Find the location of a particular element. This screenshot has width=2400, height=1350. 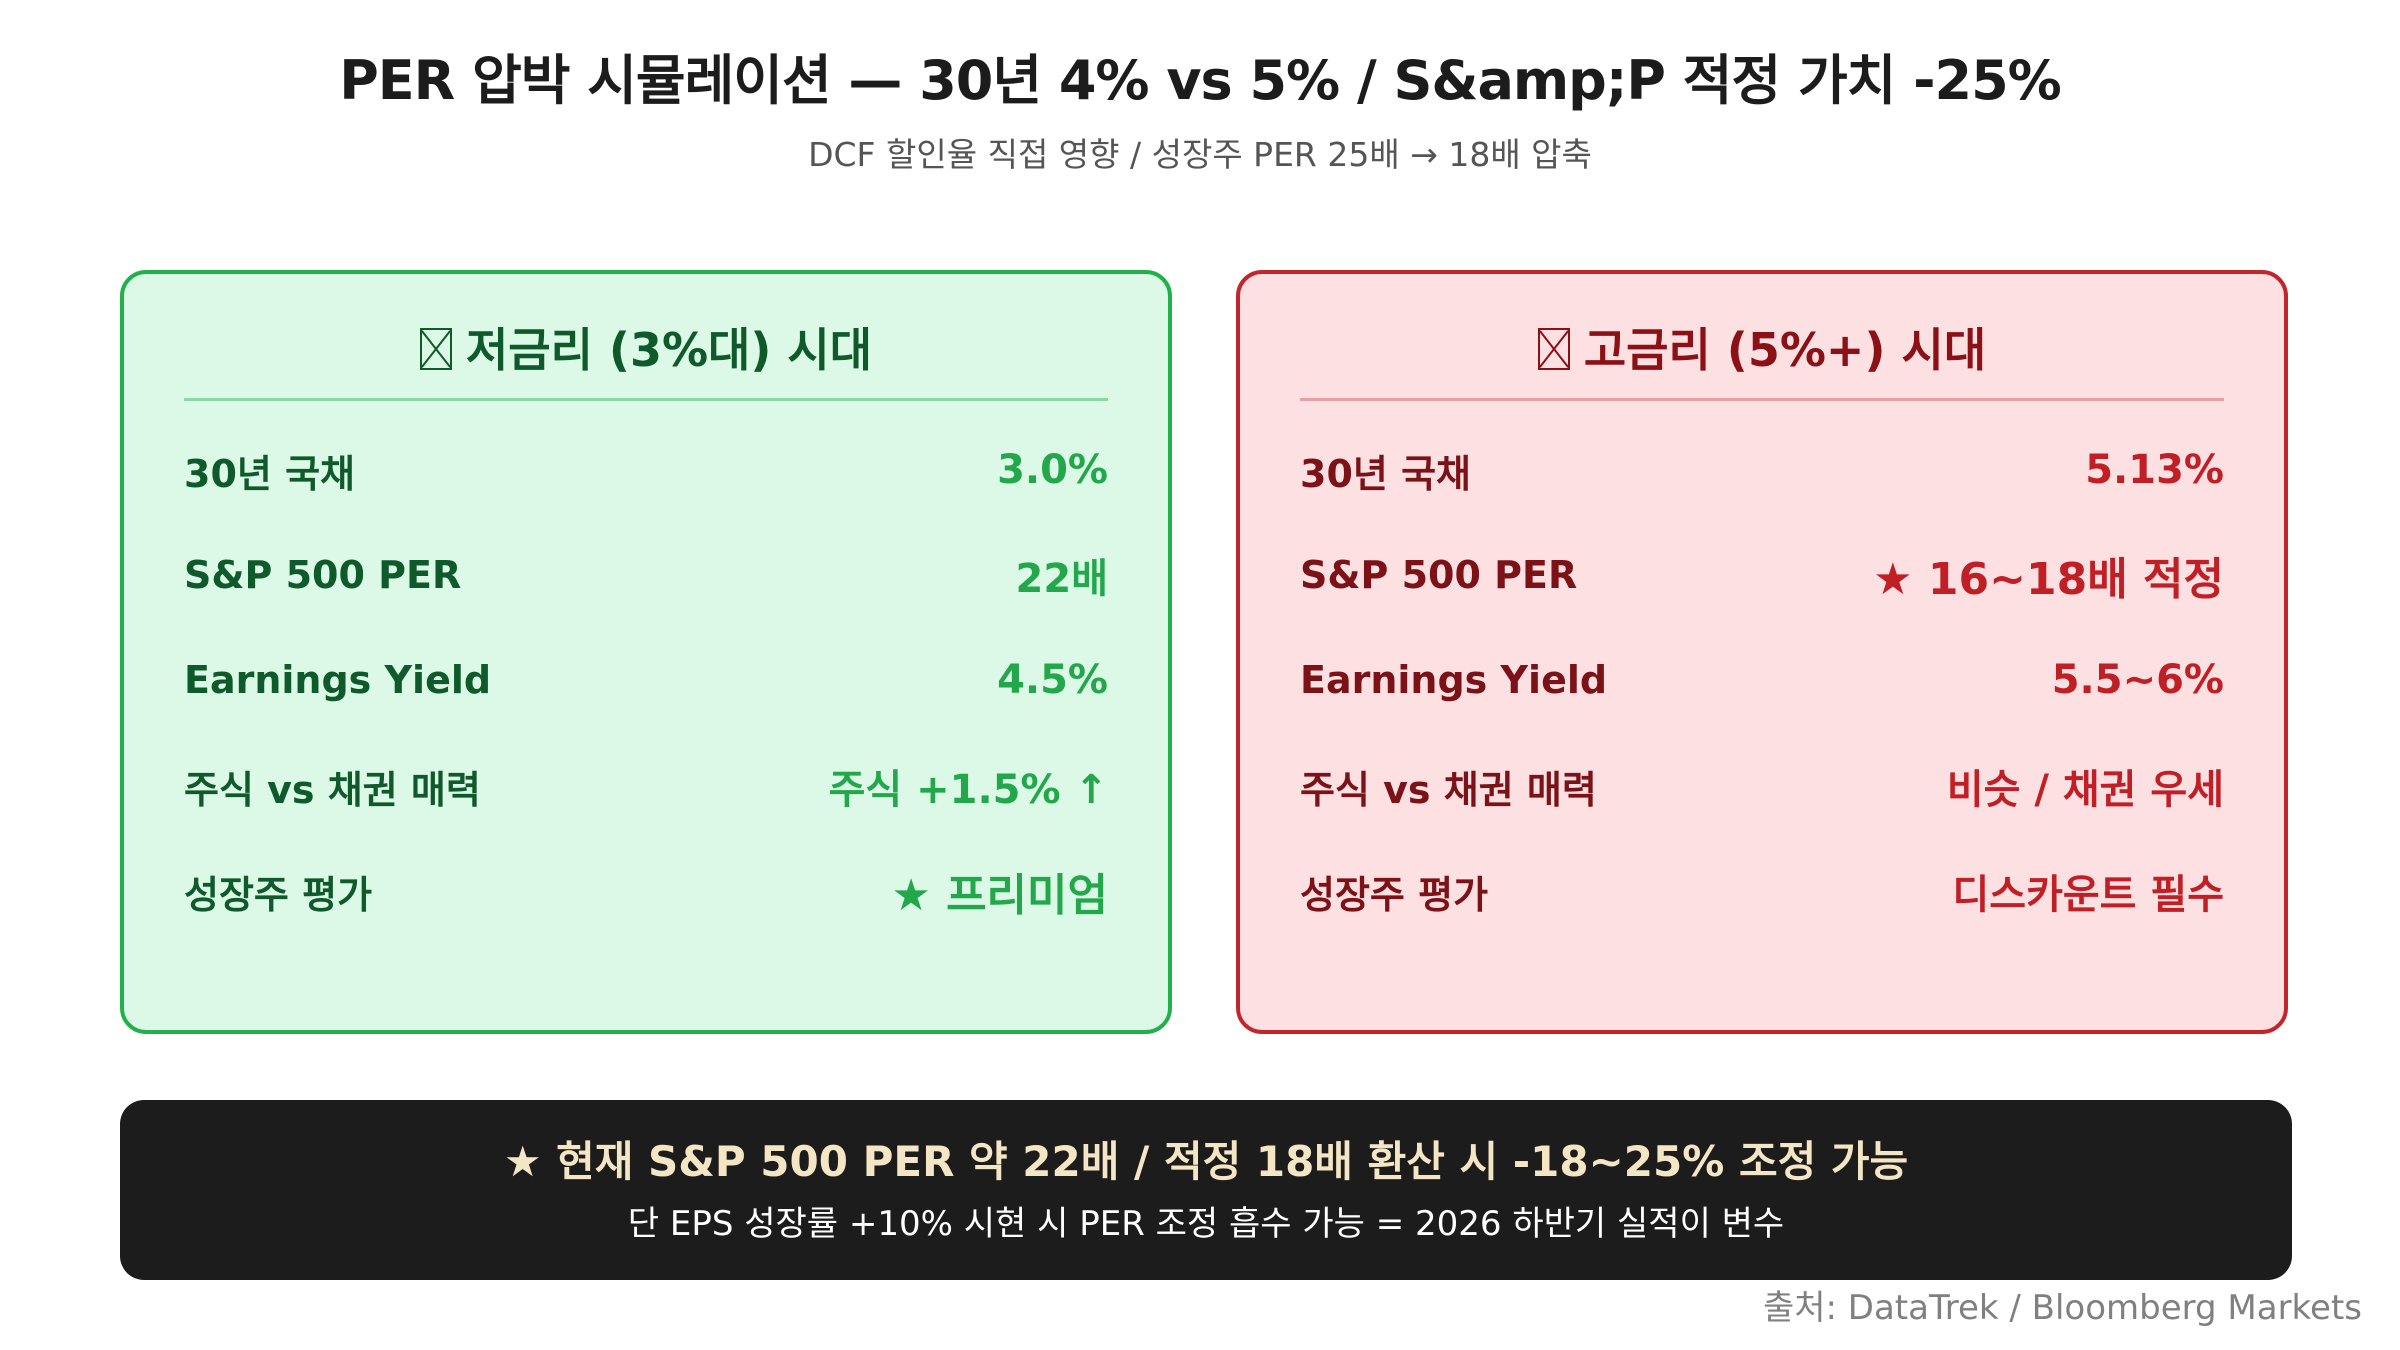

high-row-growth-valuation: 성장주 평가 디스카운트 필수 is located at coordinates (1762, 891).